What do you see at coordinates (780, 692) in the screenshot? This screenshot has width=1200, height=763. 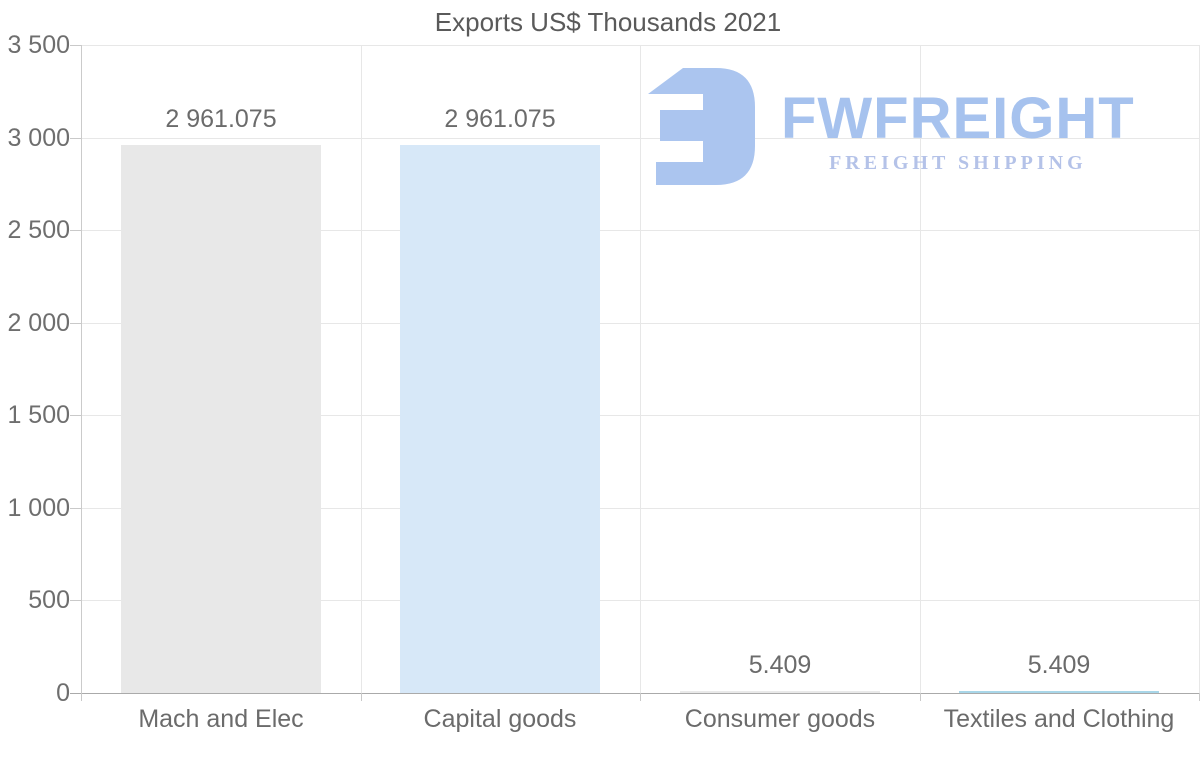 I see `bar-consumer-goods` at bounding box center [780, 692].